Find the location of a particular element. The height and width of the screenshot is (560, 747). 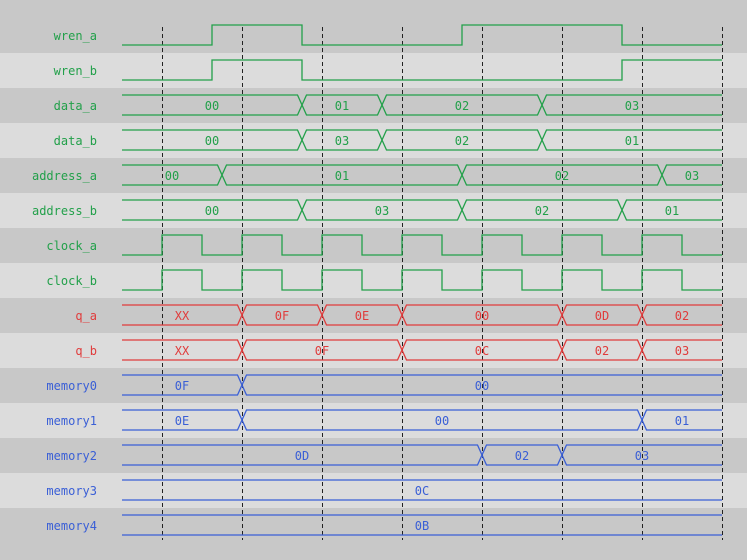

waveform-address_a: 00 01 02 03 is located at coordinates (422, 175).